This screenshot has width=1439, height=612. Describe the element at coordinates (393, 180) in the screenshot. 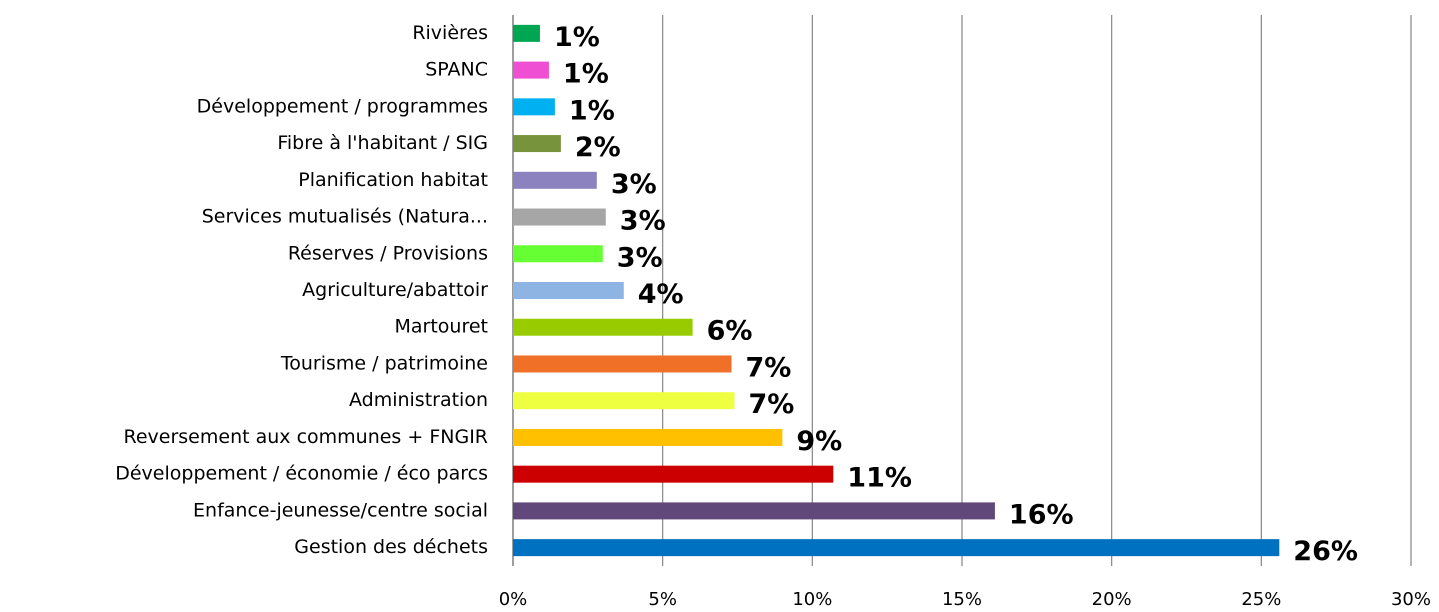

I see `y-tick-label: Planification habitat` at that location.